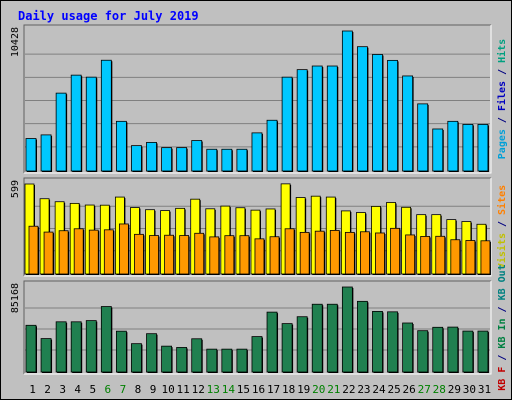  I want to click on x-tick-label: 20, so click(318, 389).